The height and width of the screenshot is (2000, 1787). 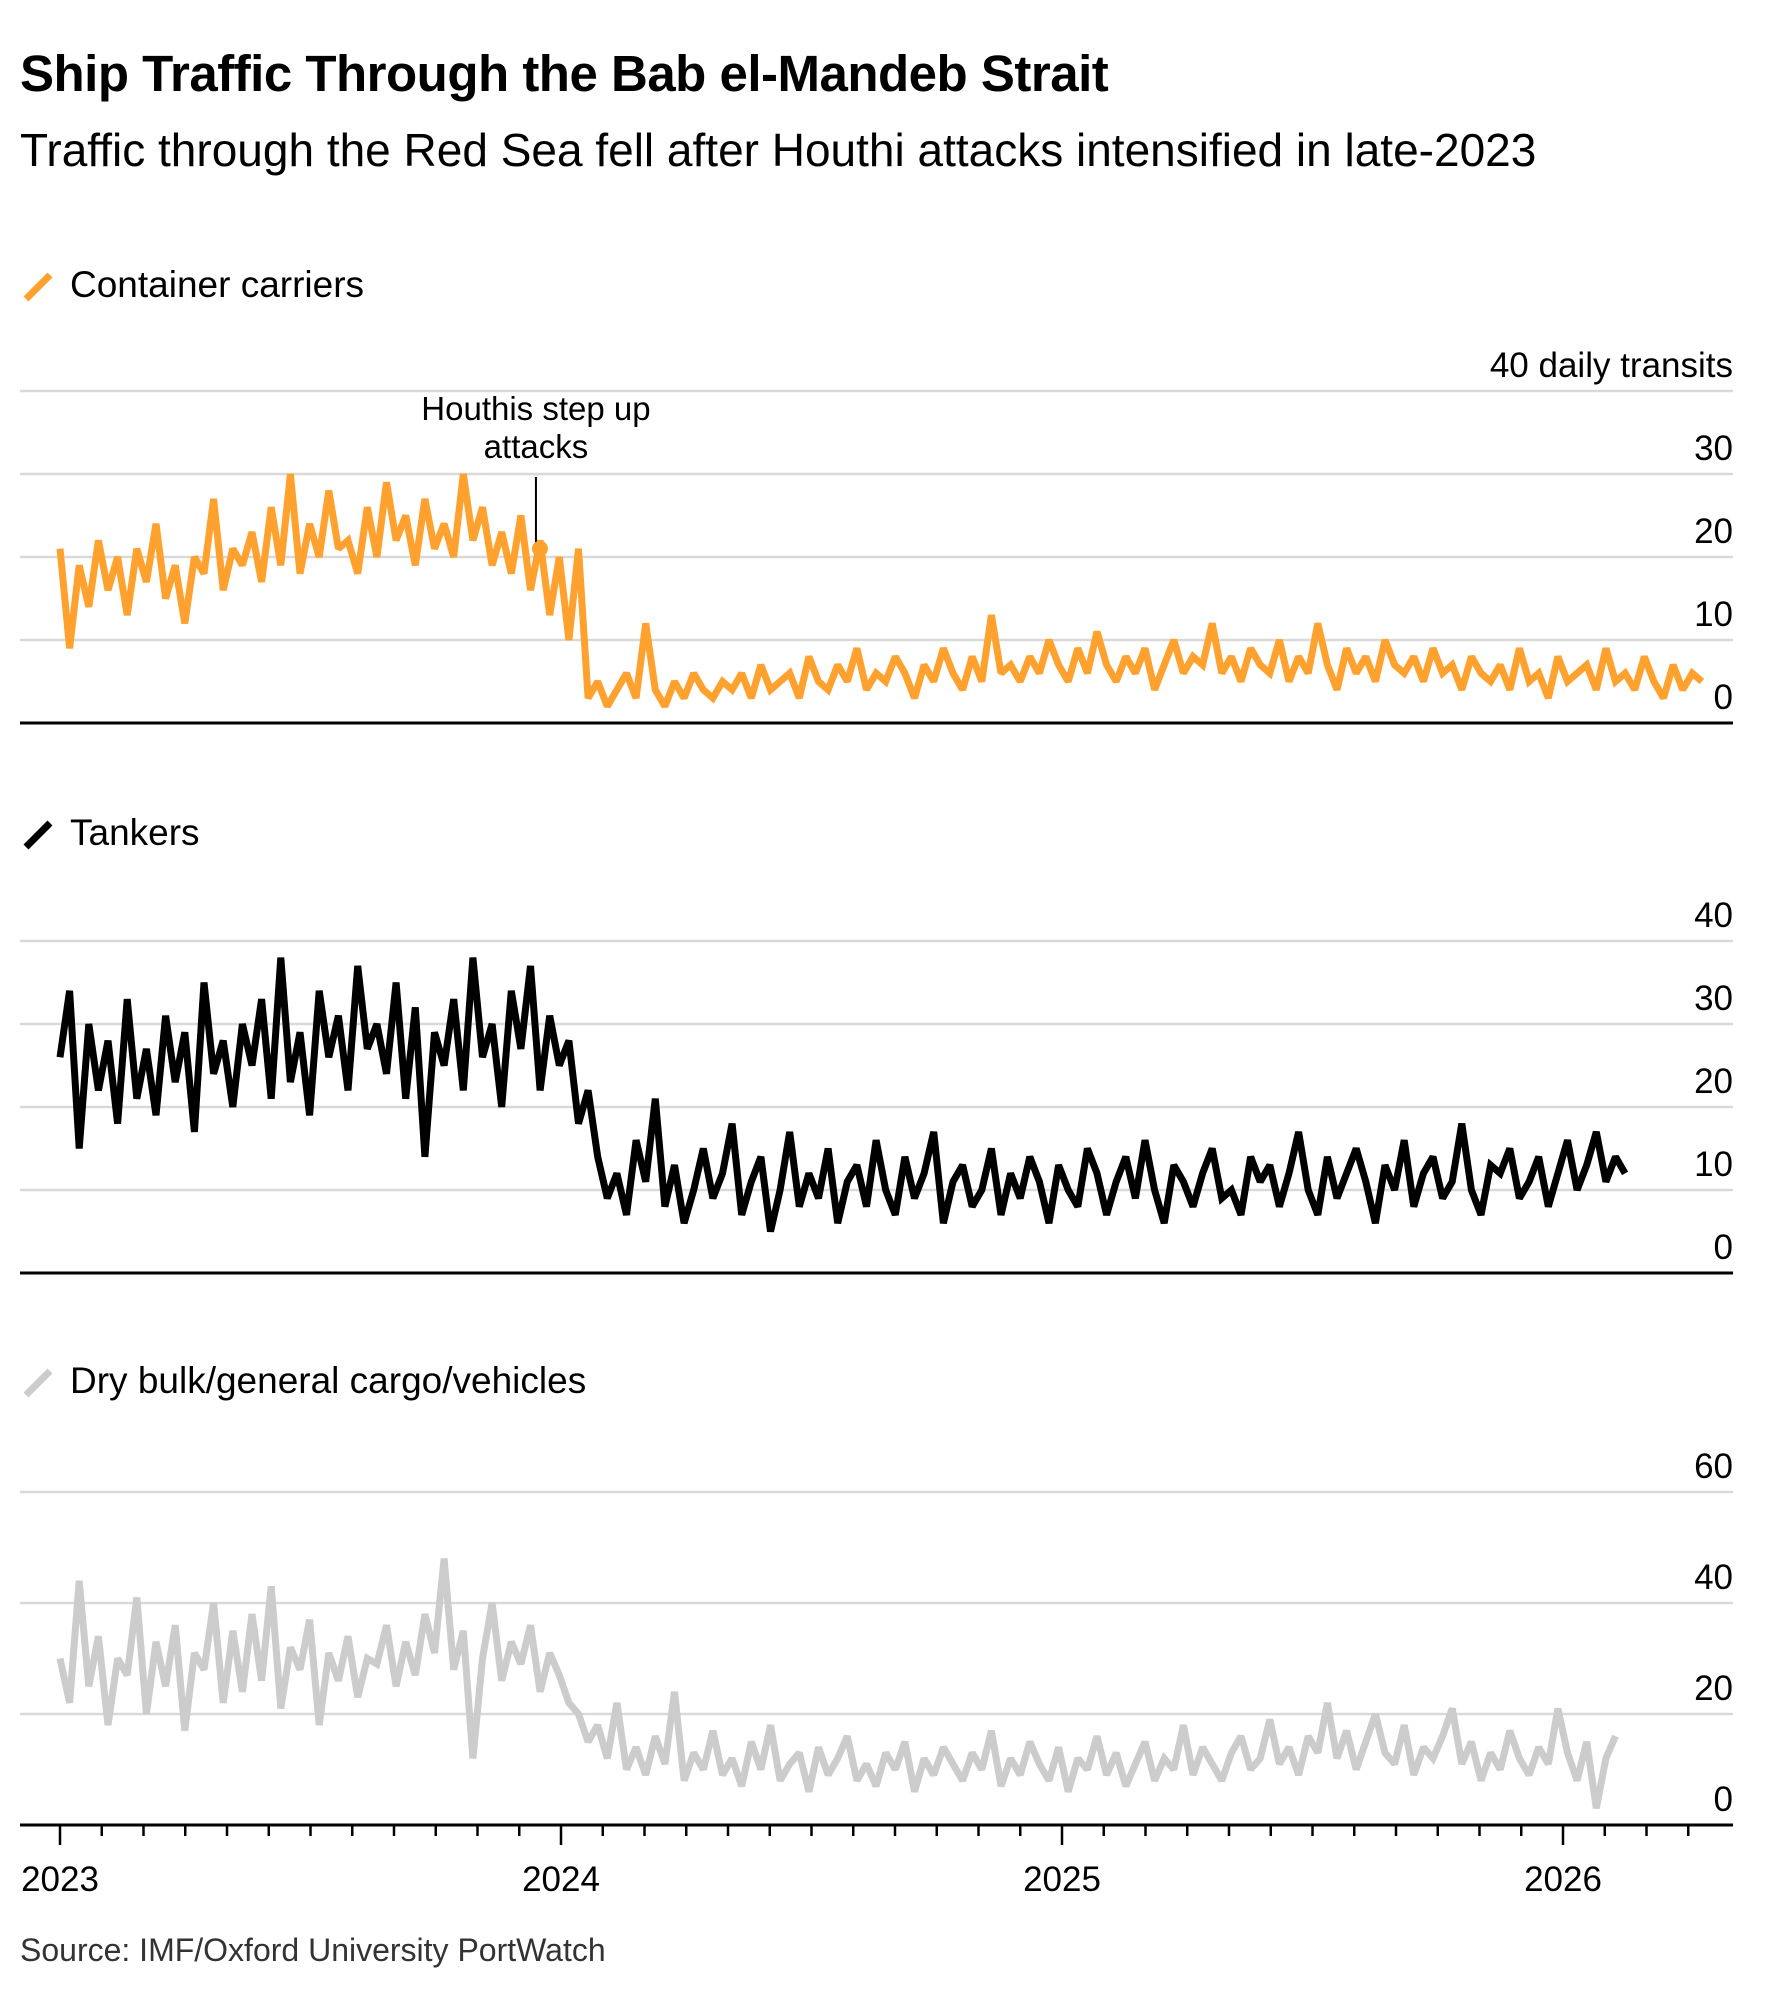 I want to click on x-tick-label: 2024, so click(x=561, y=1879).